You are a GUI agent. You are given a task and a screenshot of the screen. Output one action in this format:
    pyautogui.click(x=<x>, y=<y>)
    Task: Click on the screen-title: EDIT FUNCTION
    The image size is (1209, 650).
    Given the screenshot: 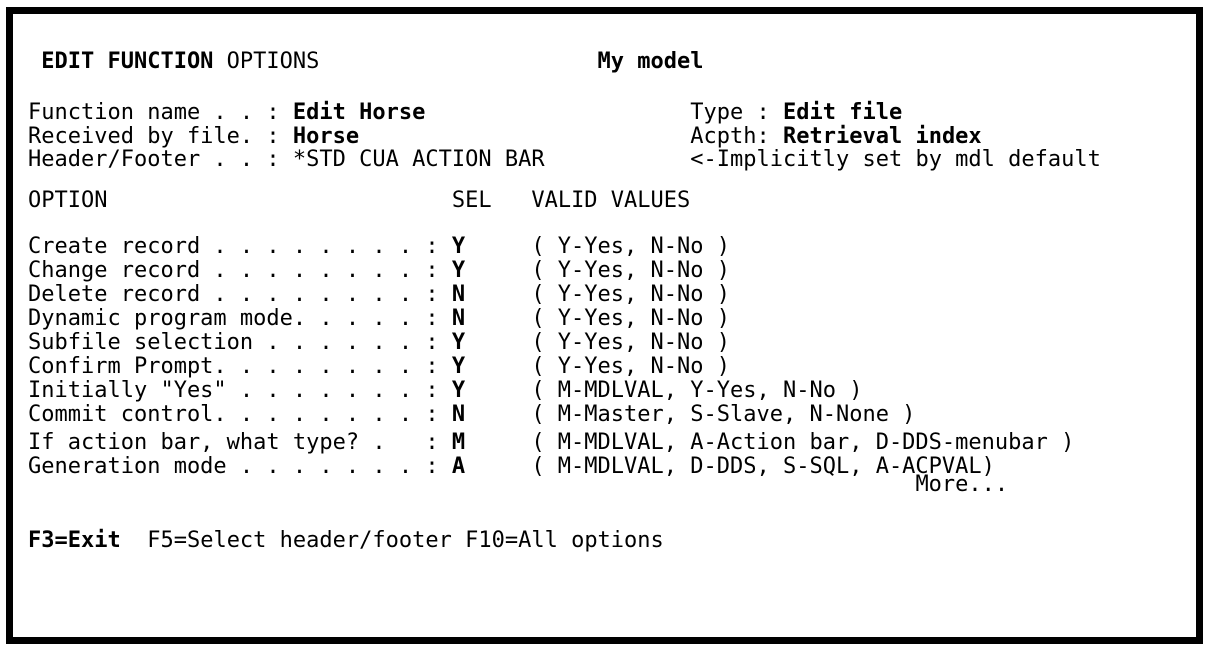 What is the action you would take?
    pyautogui.click(x=121, y=61)
    